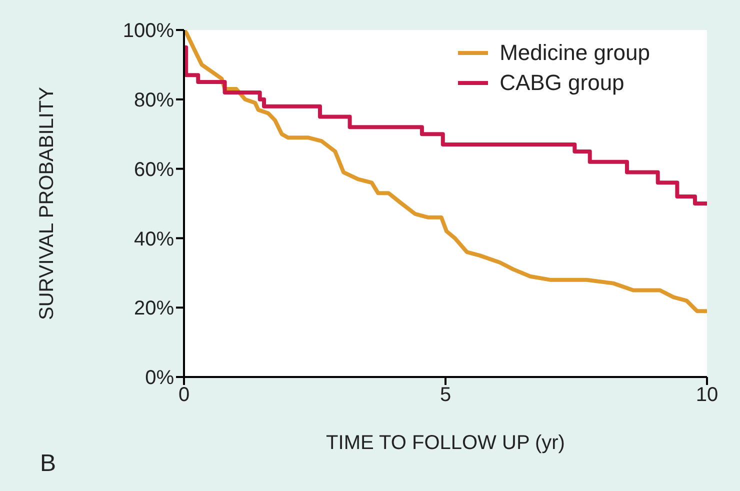  I want to click on legend-label: CABG group, so click(562, 83).